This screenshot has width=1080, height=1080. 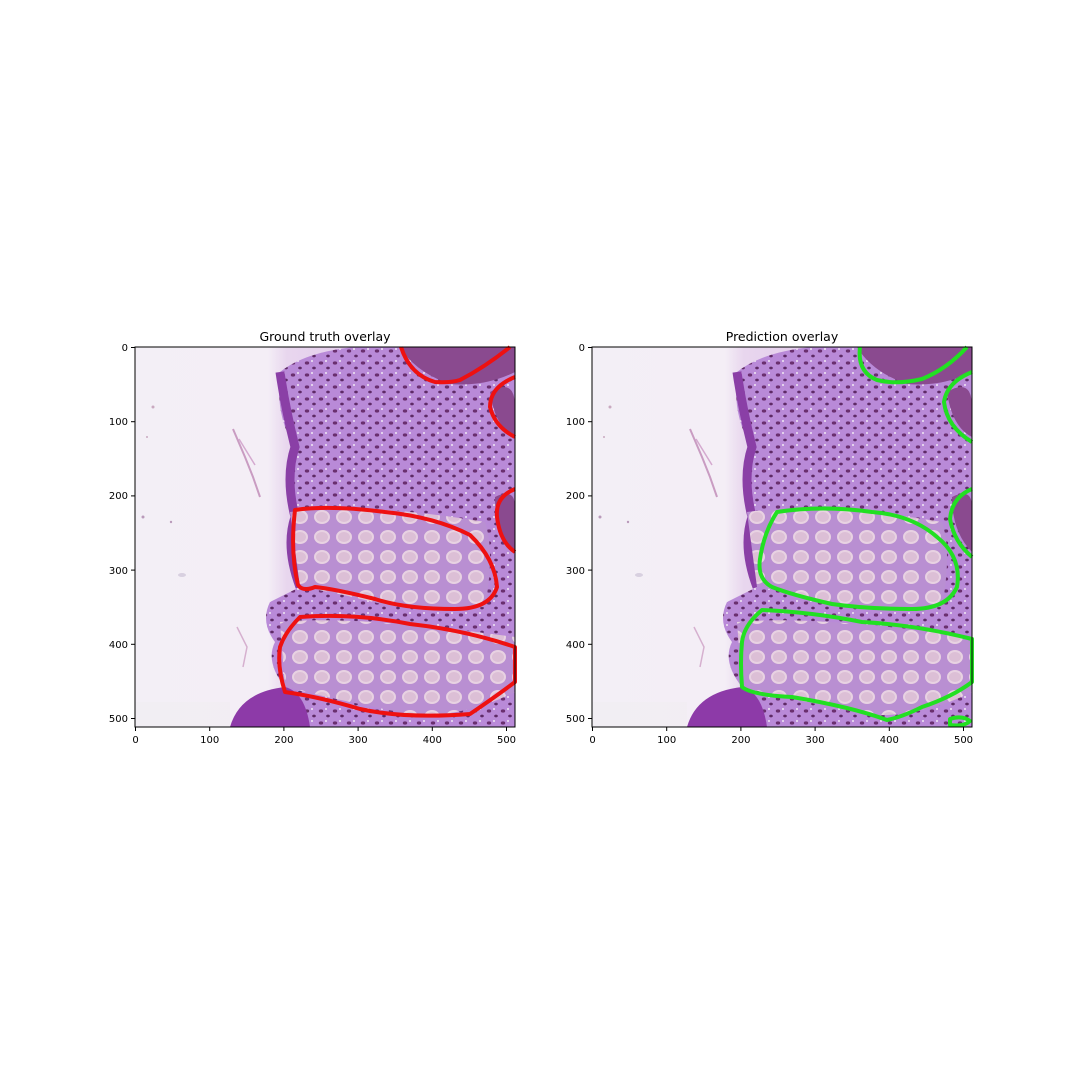 I want to click on prediction-histology-image, so click(x=782, y=537).